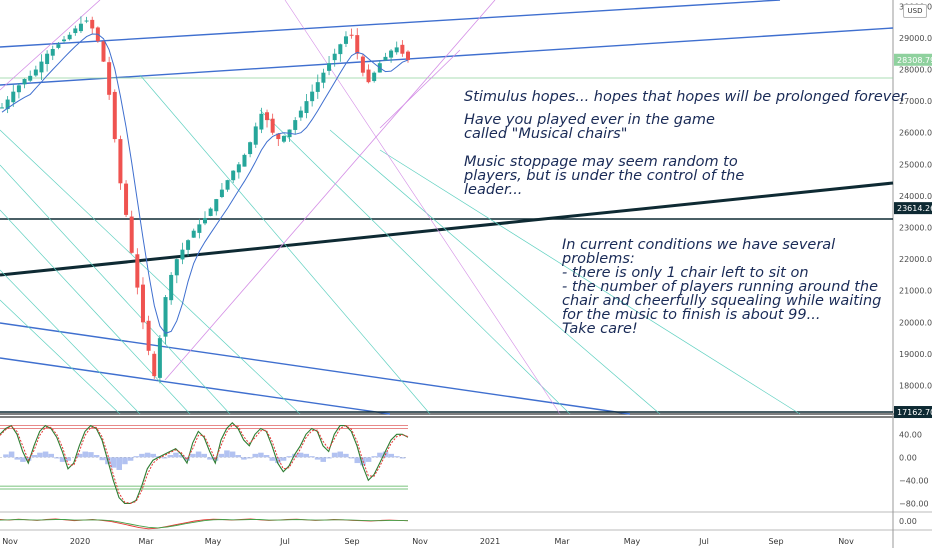 The image size is (932, 550). What do you see at coordinates (914, 60) in the screenshot?
I see `price-badge-label: 28308.79` at bounding box center [914, 60].